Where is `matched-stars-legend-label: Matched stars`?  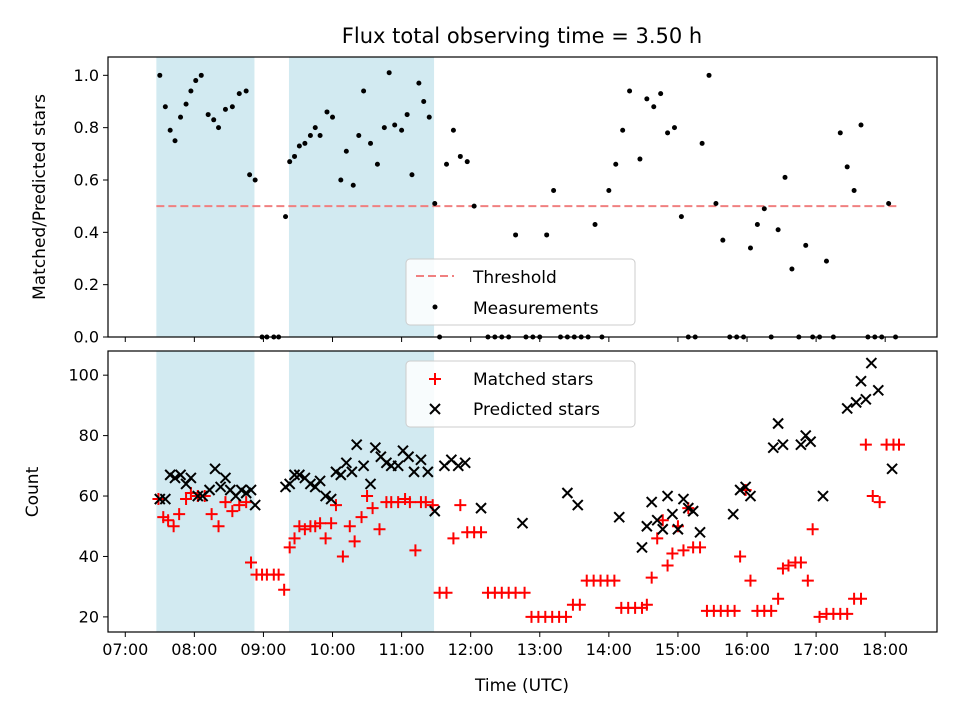 matched-stars-legend-label: Matched stars is located at coordinates (533, 380).